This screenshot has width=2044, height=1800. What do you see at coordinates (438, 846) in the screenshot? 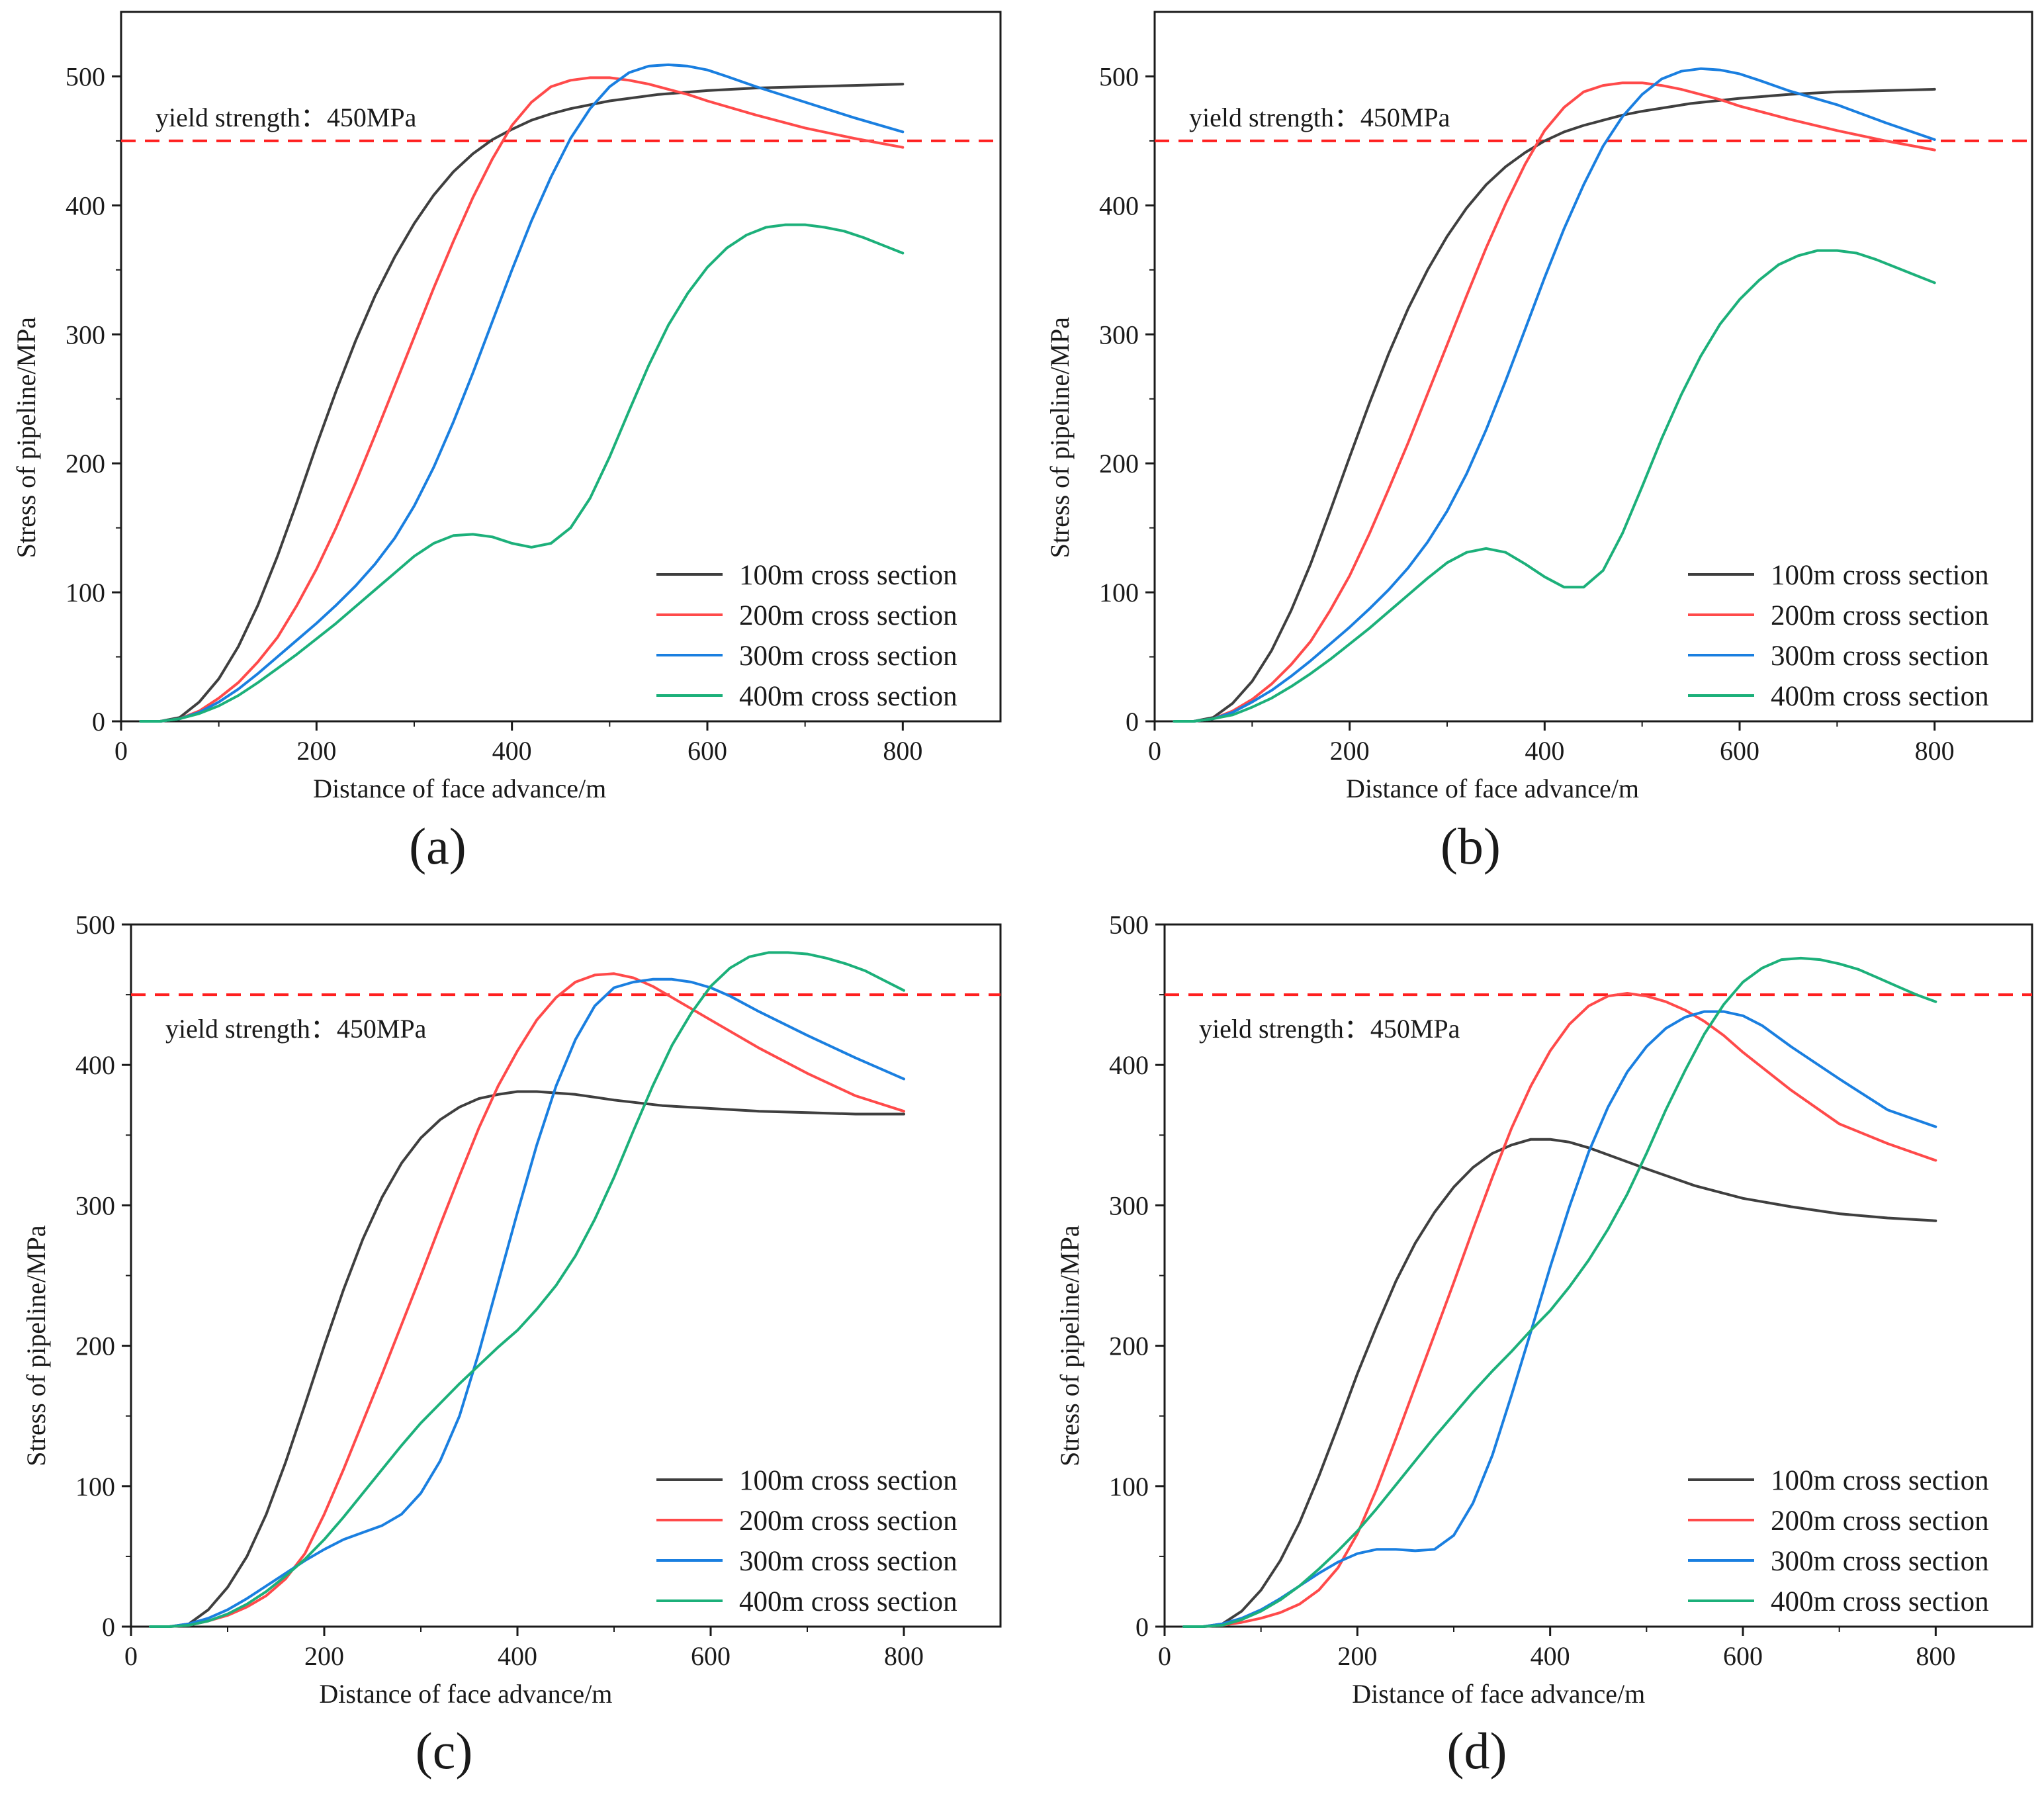
I see `panel-label: (a)` at bounding box center [438, 846].